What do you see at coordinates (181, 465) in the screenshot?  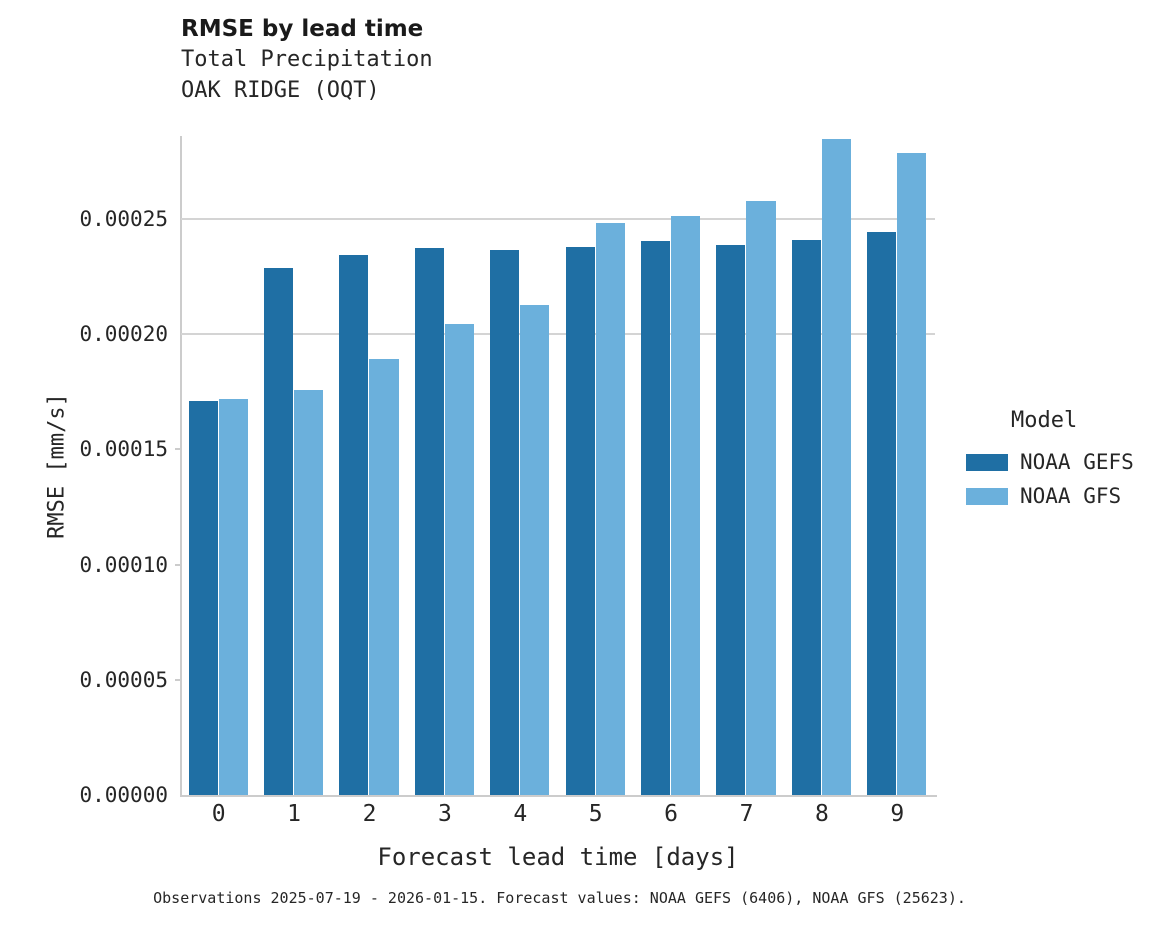 I see `y-axis-line` at bounding box center [181, 465].